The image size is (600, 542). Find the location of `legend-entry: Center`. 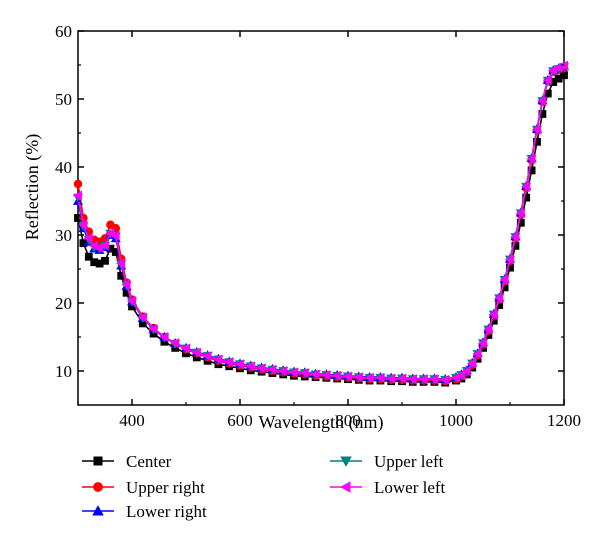

legend-entry: Center is located at coordinates (127, 461).